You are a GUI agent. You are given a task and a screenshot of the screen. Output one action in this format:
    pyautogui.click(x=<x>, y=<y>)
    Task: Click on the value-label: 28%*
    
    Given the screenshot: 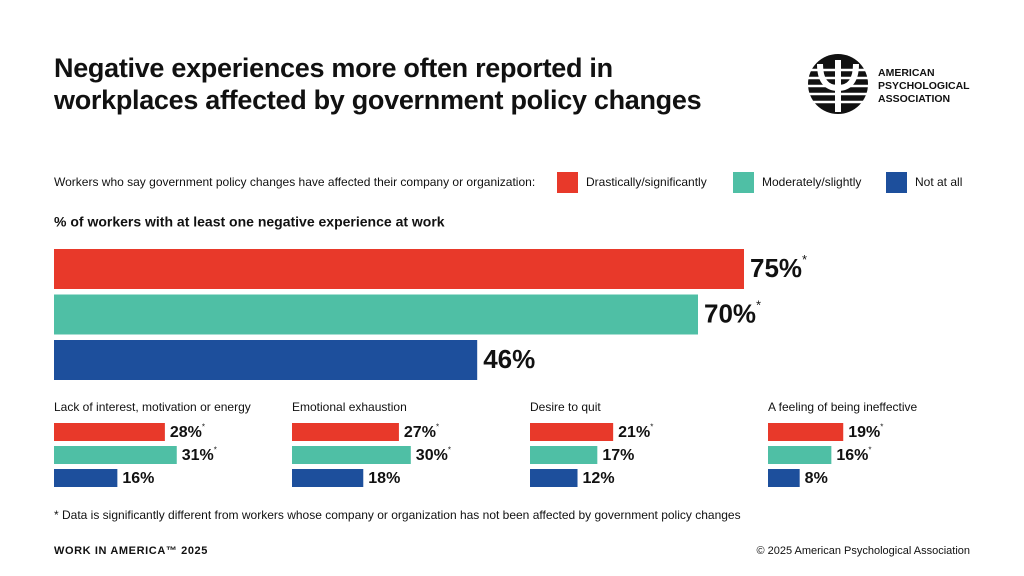 What is the action you would take?
    pyautogui.click(x=187, y=432)
    